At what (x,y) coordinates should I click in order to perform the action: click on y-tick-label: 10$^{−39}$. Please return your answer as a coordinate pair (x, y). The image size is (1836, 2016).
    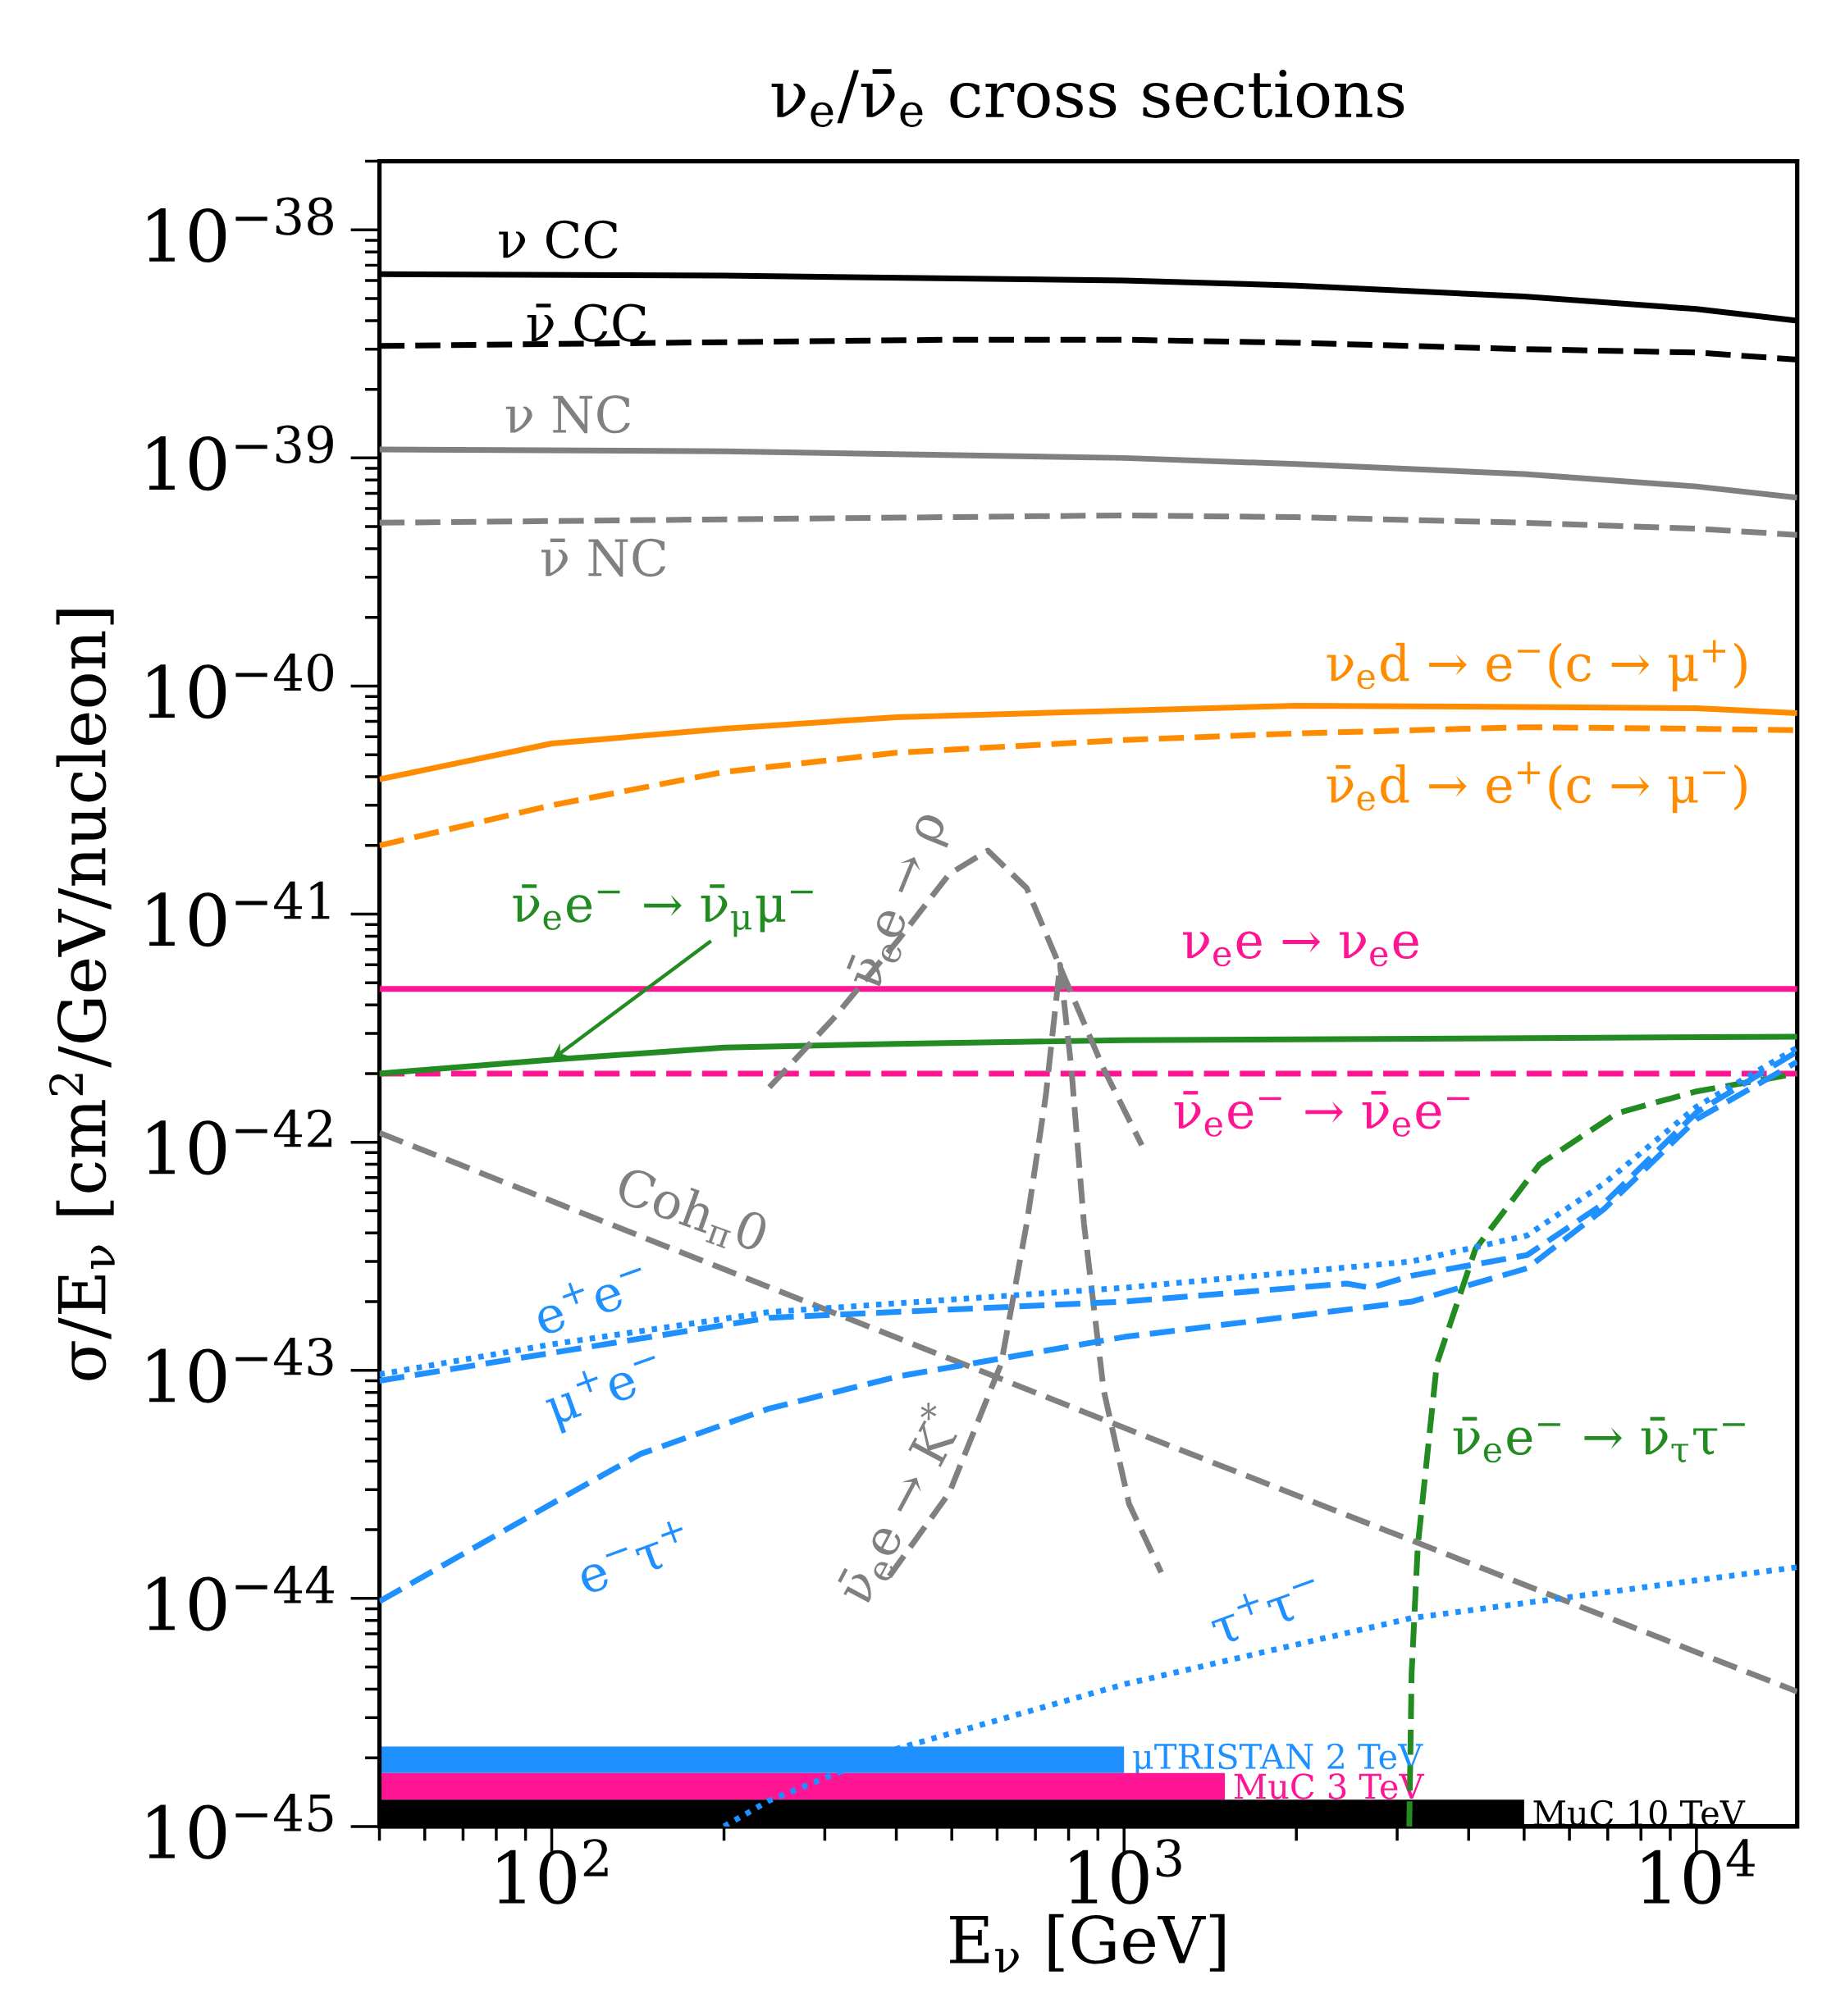
    Looking at the image, I should click on (240, 458).